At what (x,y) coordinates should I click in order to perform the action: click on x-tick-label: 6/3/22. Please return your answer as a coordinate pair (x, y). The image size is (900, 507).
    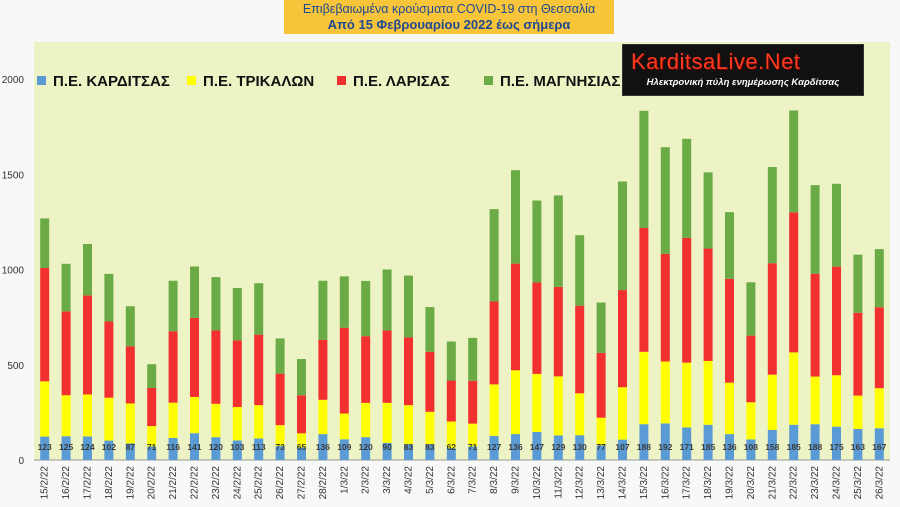
    Looking at the image, I should click on (451, 480).